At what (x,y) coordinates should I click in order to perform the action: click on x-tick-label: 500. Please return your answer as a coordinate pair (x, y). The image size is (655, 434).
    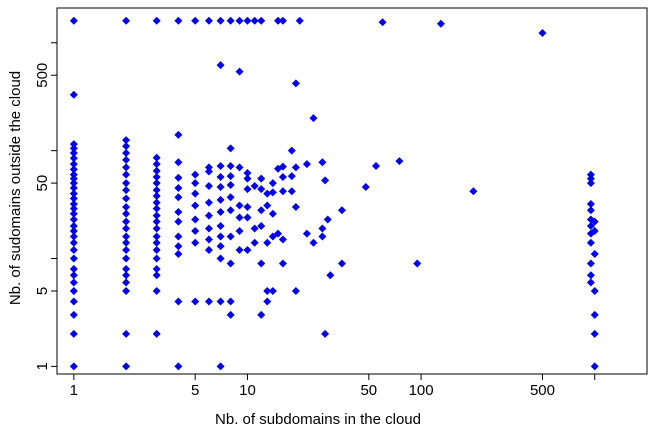
    Looking at the image, I should click on (542, 390).